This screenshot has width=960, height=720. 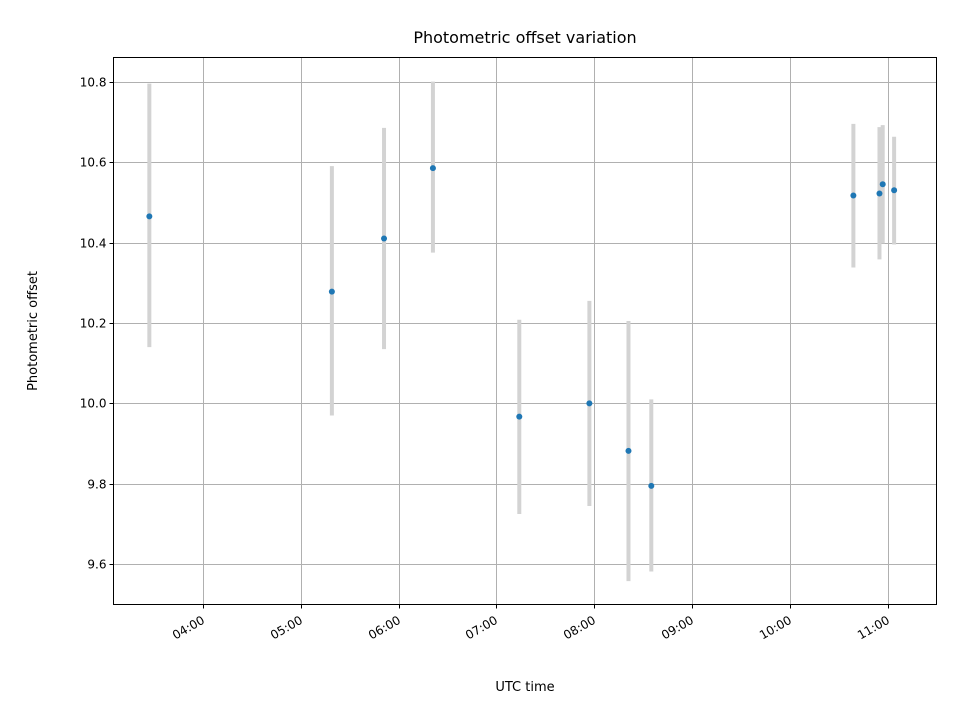 I want to click on x-tick-label: 10:00, so click(x=775, y=627).